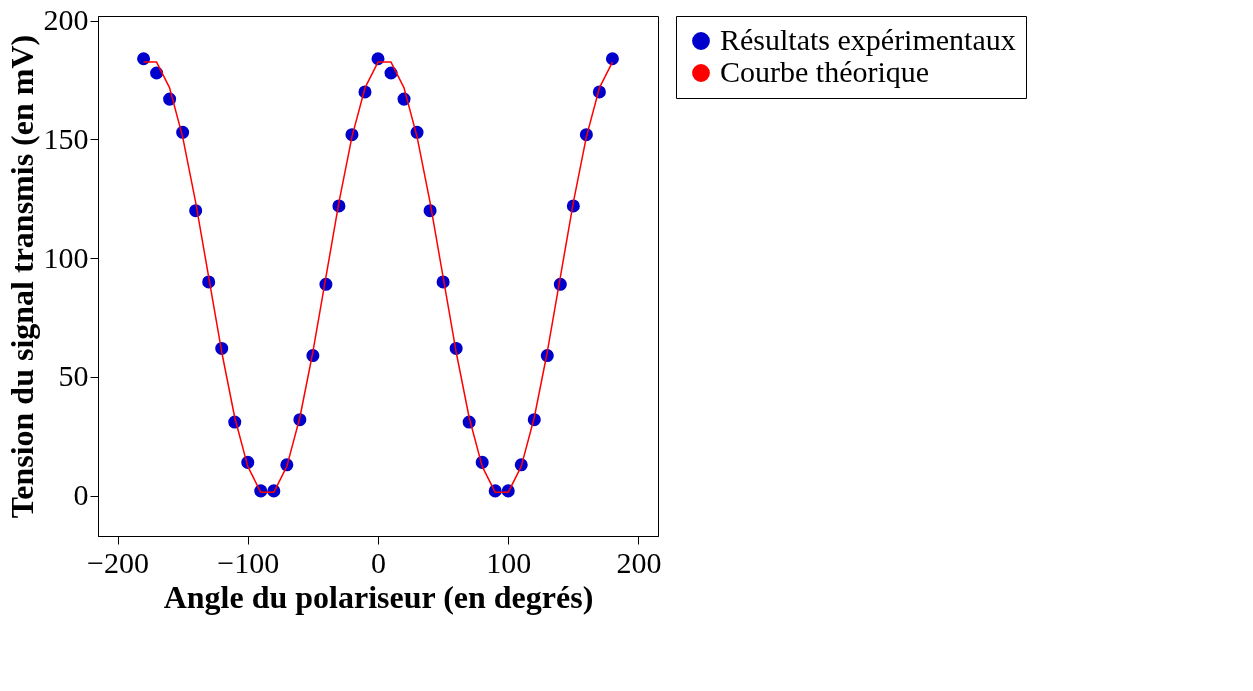 Image resolution: width=1253 pixels, height=691 pixels. What do you see at coordinates (378, 596) in the screenshot?
I see `x-axis-title: Angle du polariseur (en degrés)` at bounding box center [378, 596].